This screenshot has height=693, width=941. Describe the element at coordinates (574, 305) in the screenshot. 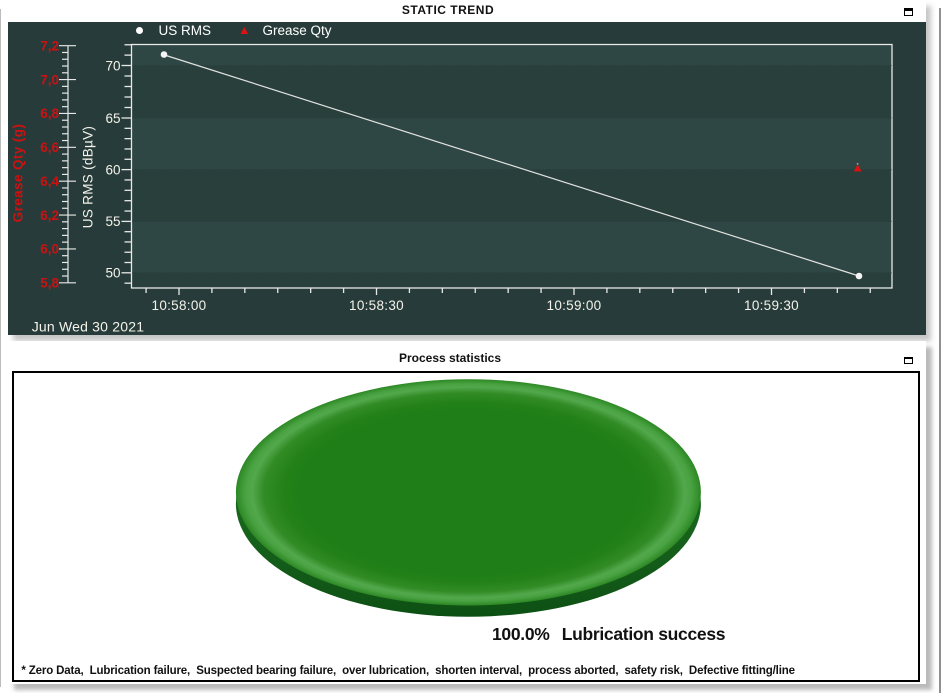

I see `svg-text: 10:59:00` at that location.